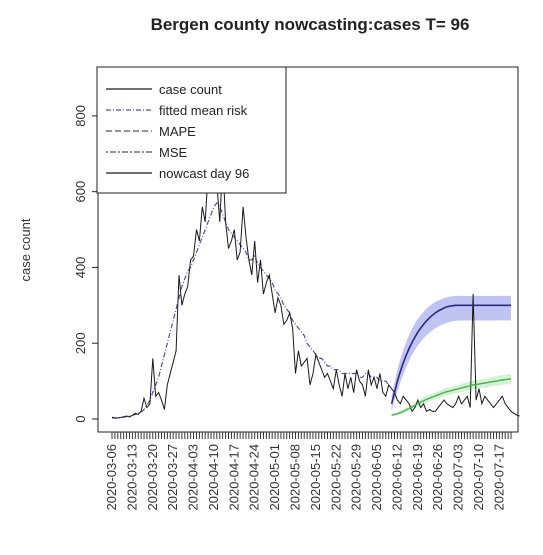  I want to click on x-tick-label: 2020-03-06, so click(111, 477).